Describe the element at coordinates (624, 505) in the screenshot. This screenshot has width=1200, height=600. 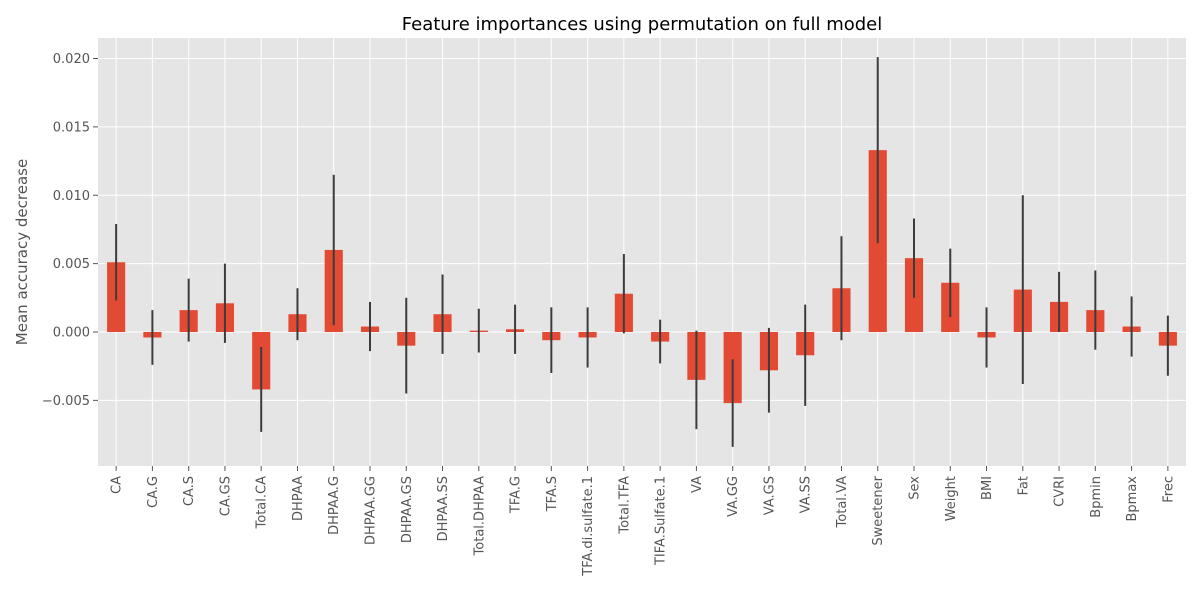
I see `x-tick-label: Total.TFA` at that location.